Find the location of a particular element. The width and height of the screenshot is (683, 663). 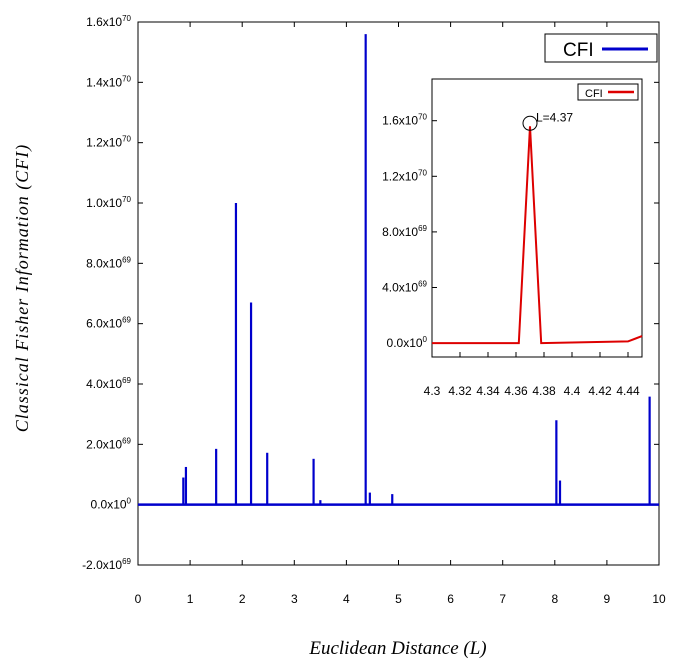

inset-x-tick-label: 4.38 is located at coordinates (544, 391).